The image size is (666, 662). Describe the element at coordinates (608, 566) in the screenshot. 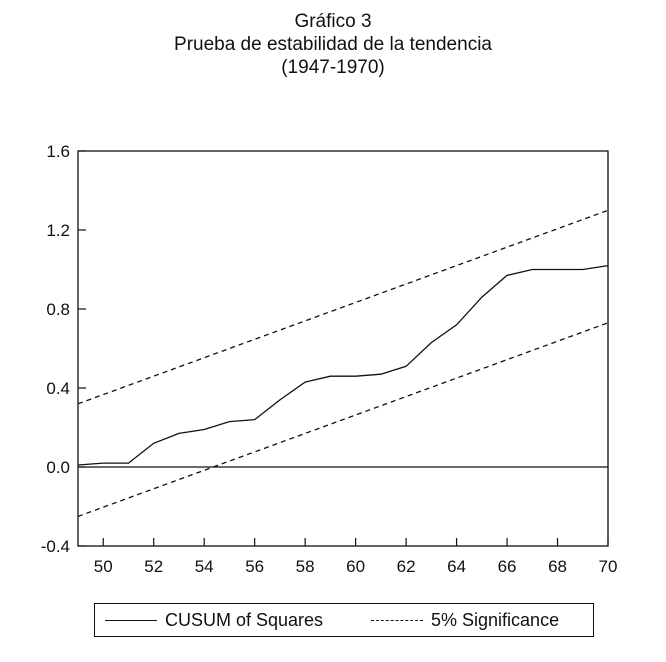

I see `x-tick-label: 70` at that location.